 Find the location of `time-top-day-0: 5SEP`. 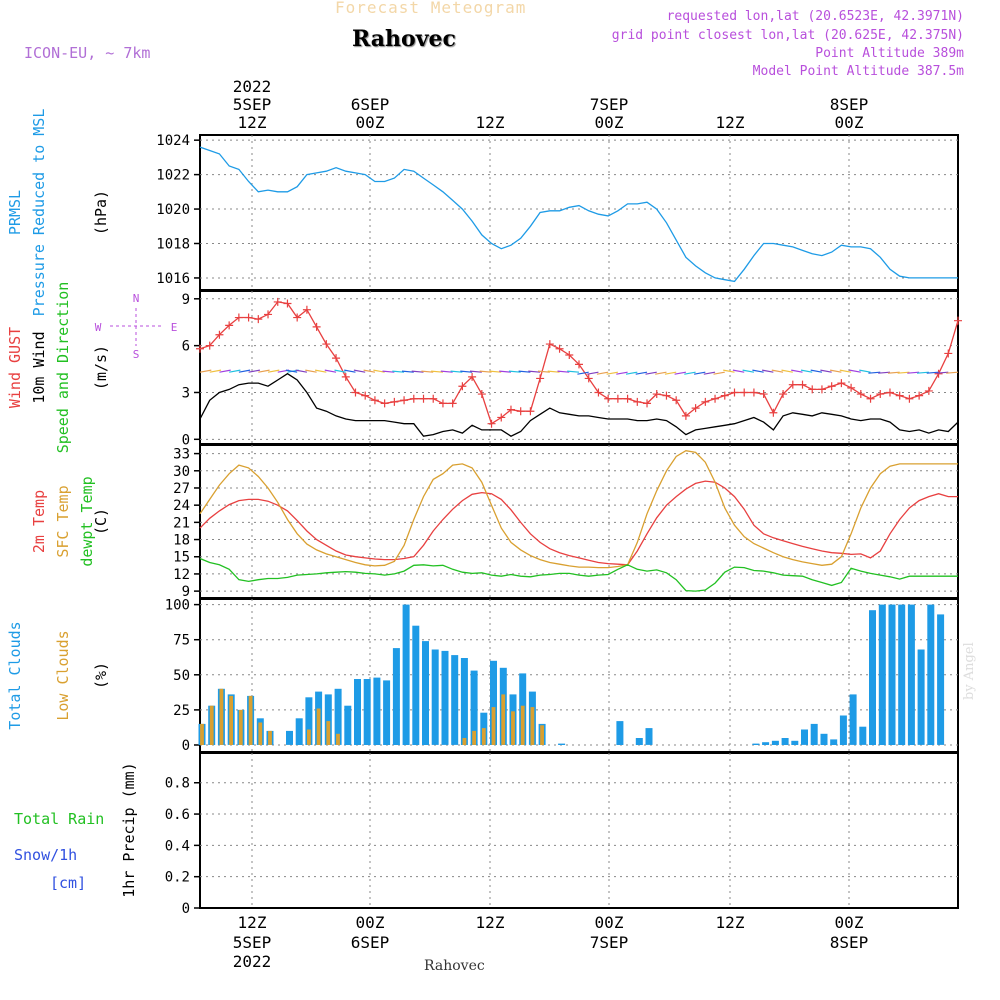

time-top-day-0: 5SEP is located at coordinates (252, 104).